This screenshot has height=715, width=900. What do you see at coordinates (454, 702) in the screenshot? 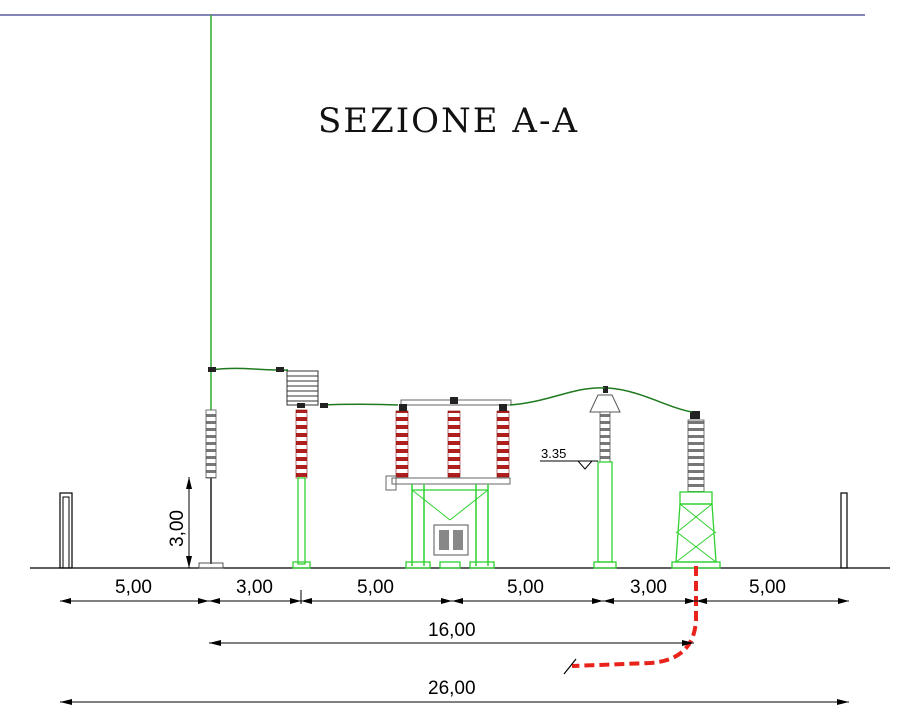
I see `total-dimension` at bounding box center [454, 702].